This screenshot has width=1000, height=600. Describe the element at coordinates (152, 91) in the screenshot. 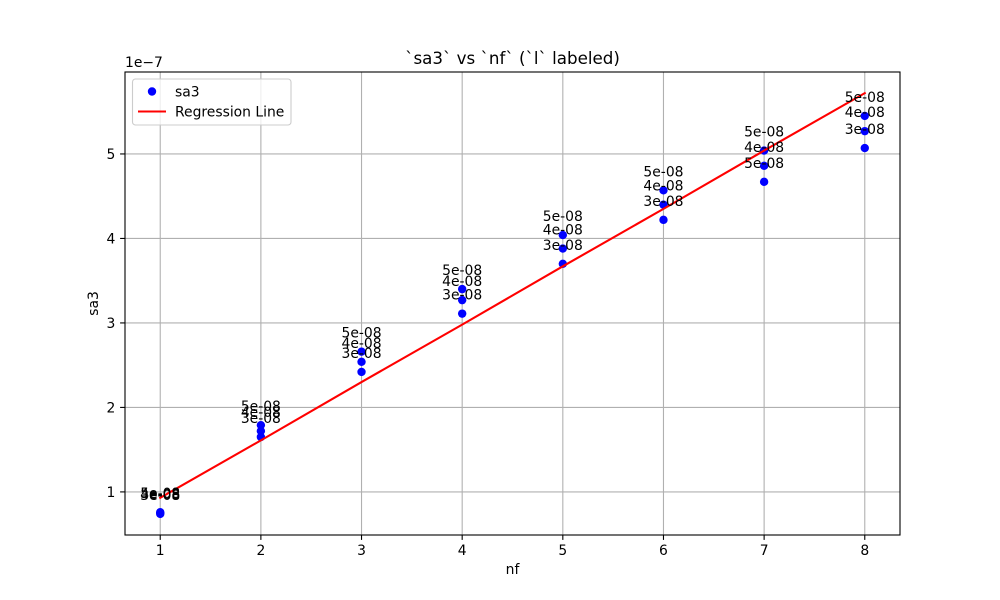

I see `legend-marker-sa3` at that location.